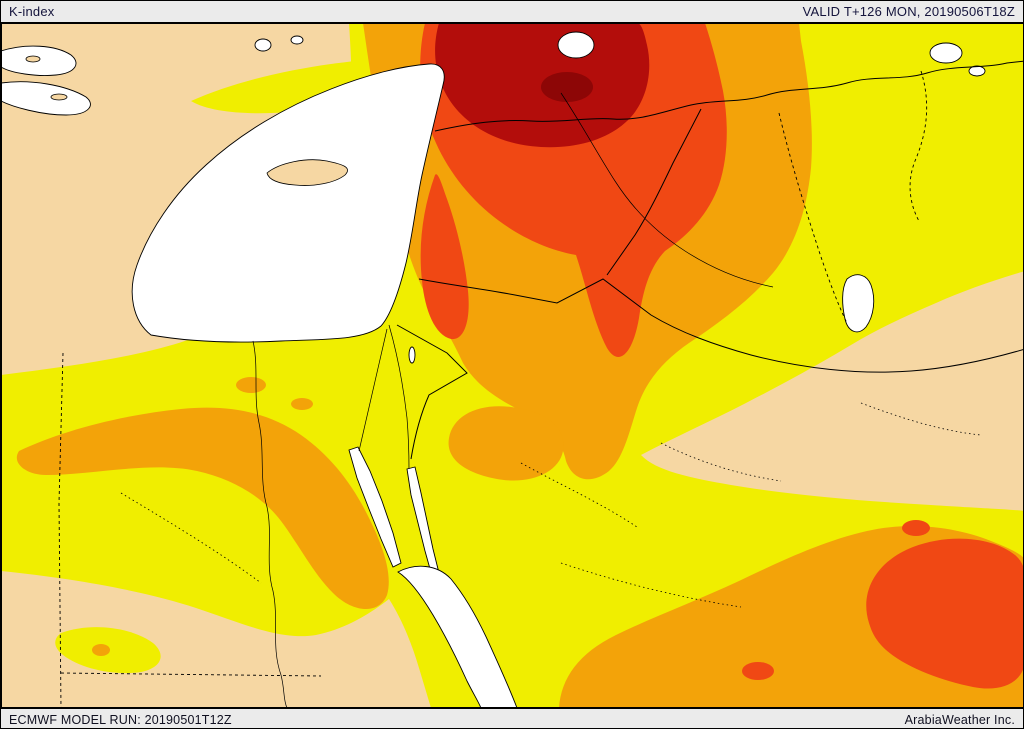  Describe the element at coordinates (512, 12) in the screenshot. I see `header-bar: K-index VALID T+126 MON, 20190506T18Z` at that location.